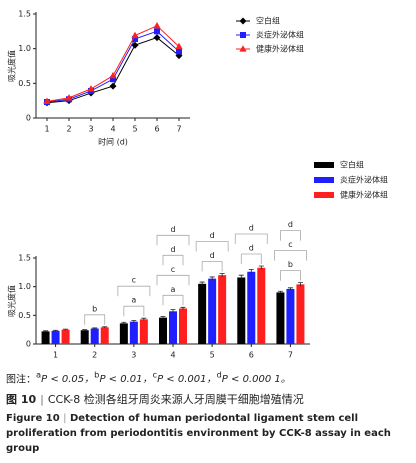 The image size is (416, 463). Describe the element at coordinates (68, 129) in the screenshot. I see `x-tick-label: 2` at that location.